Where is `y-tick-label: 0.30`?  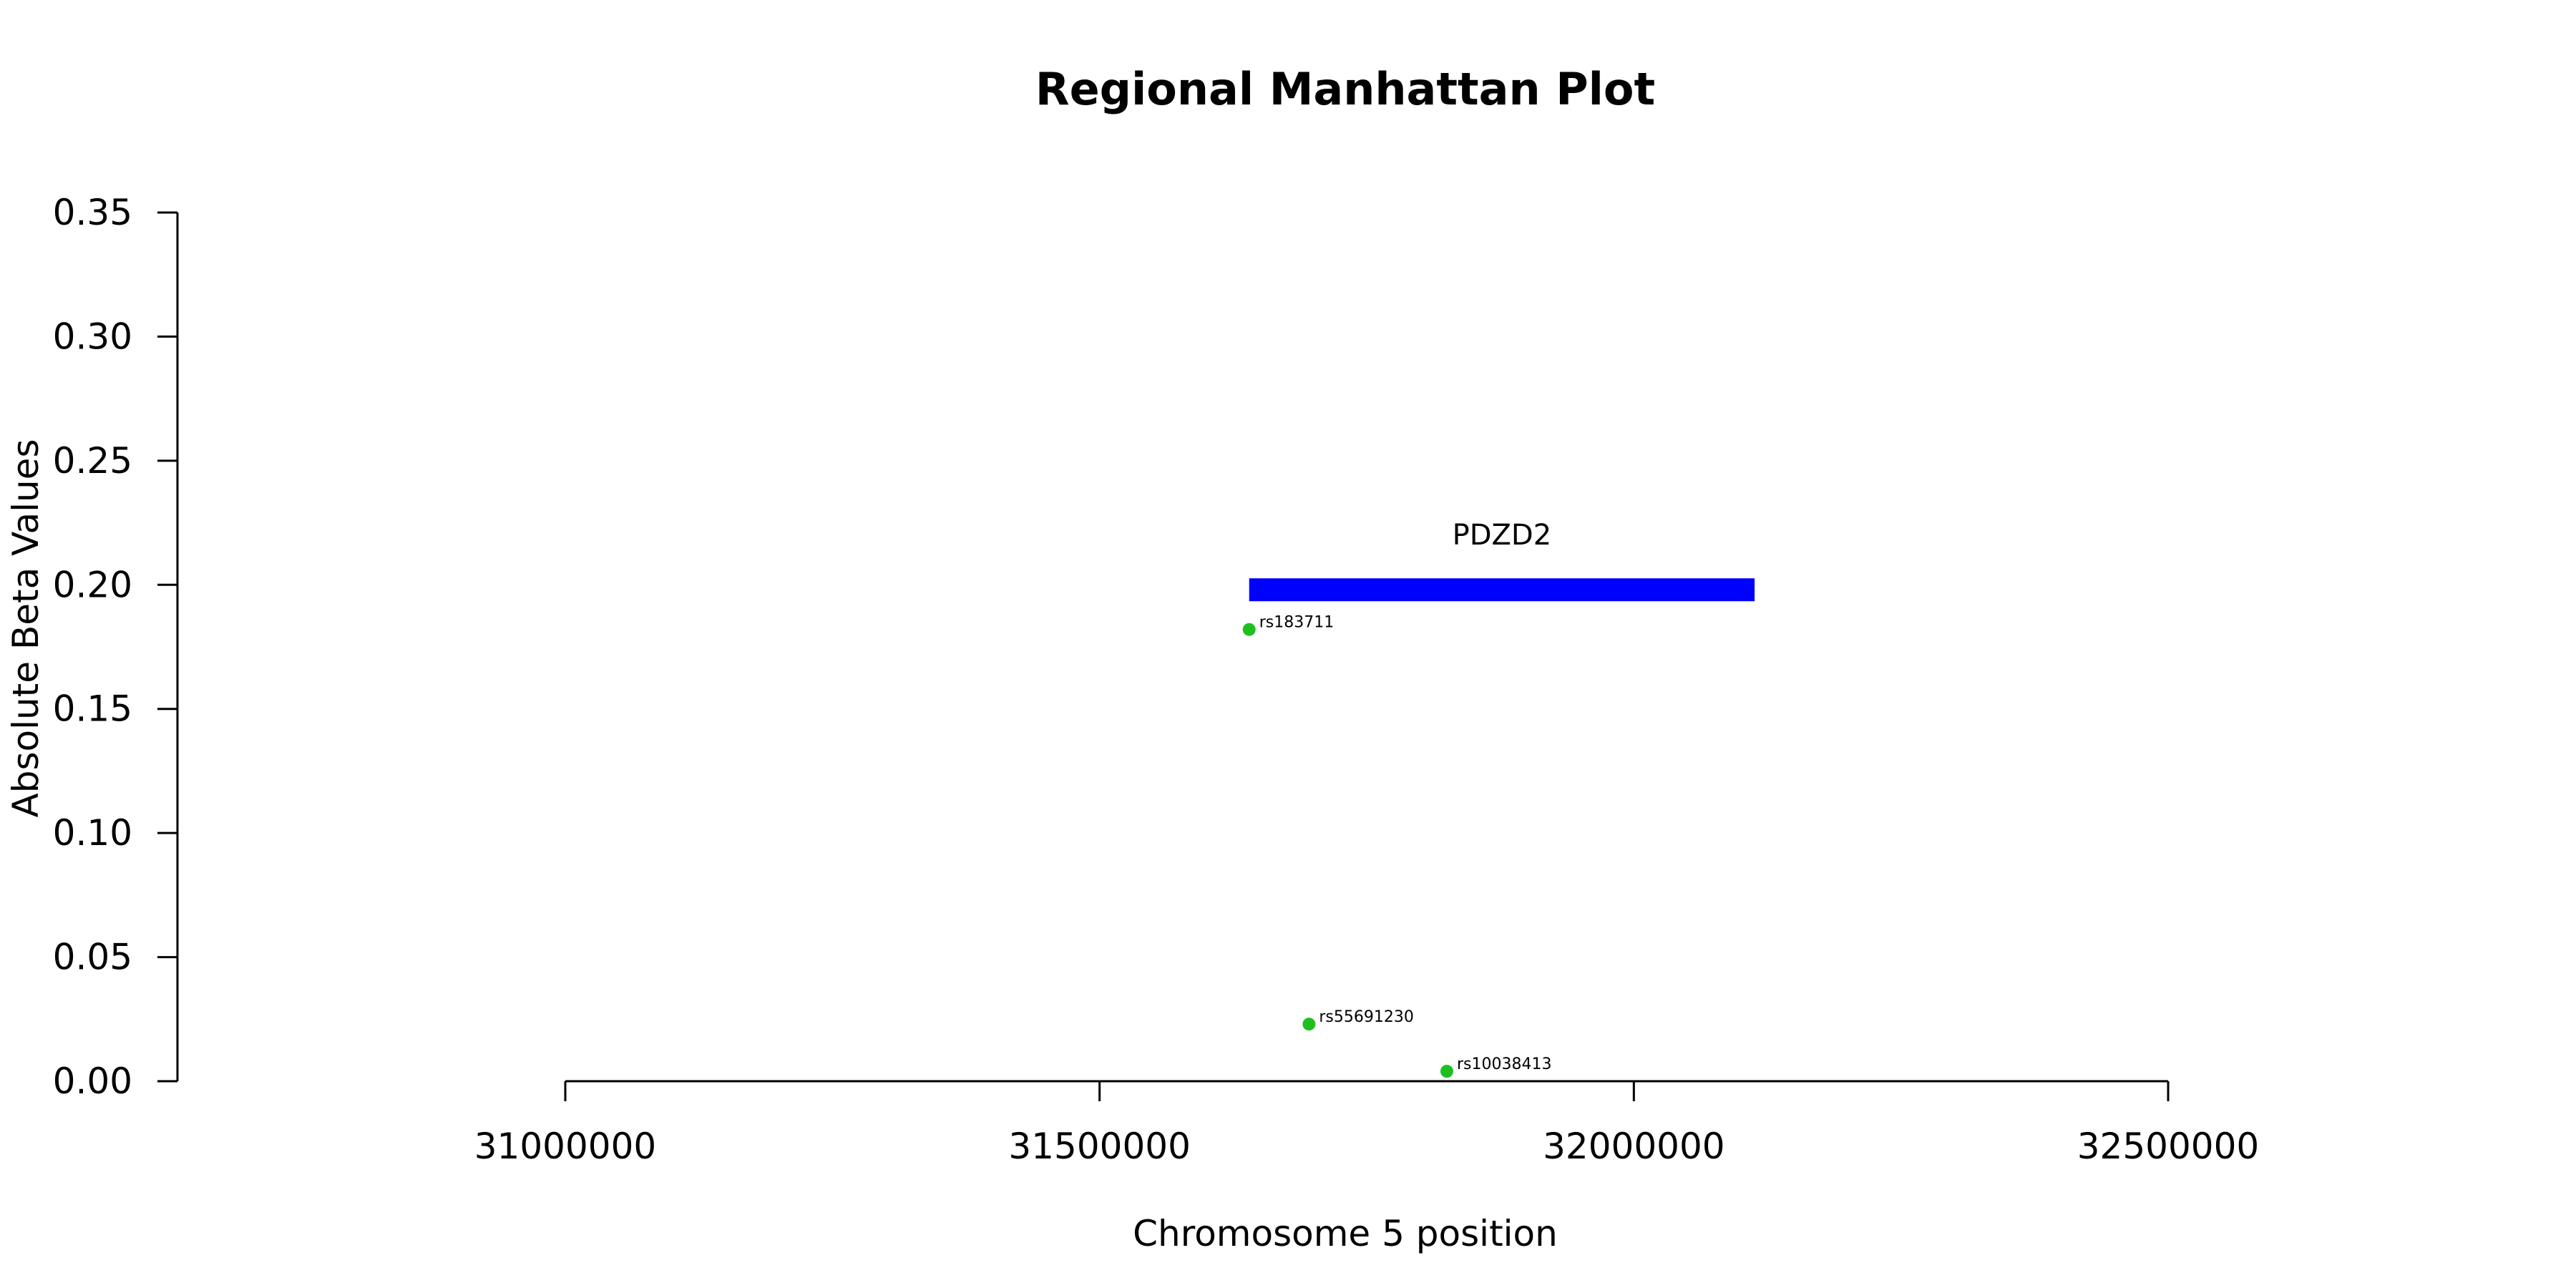 y-tick-label: 0.30 is located at coordinates (92, 336).